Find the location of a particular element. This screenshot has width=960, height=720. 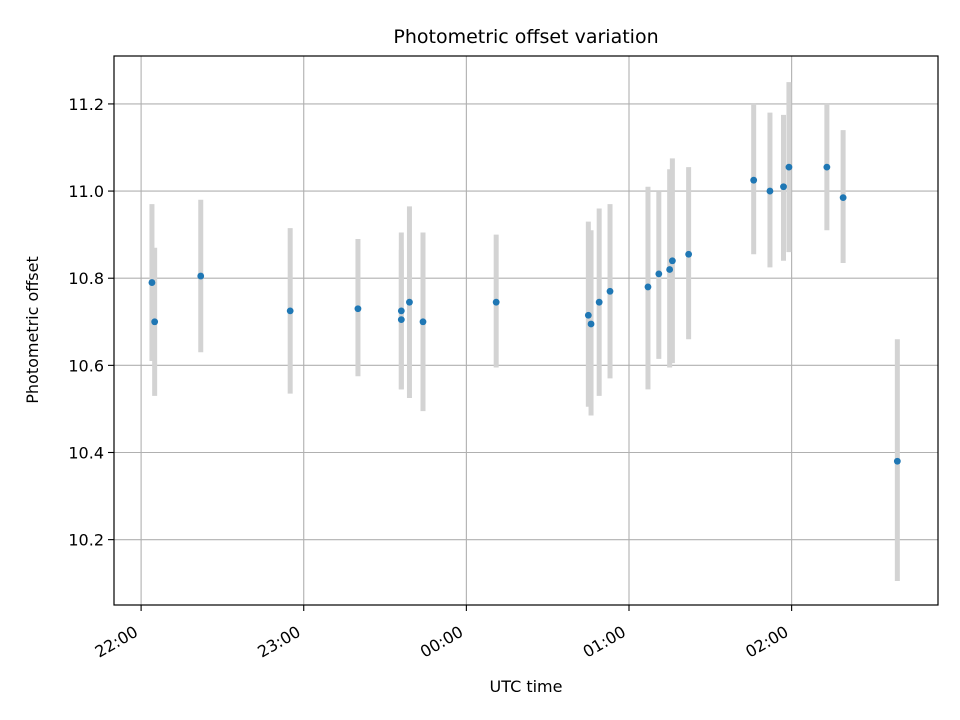

x-axis-title: UTC time is located at coordinates (526, 686).